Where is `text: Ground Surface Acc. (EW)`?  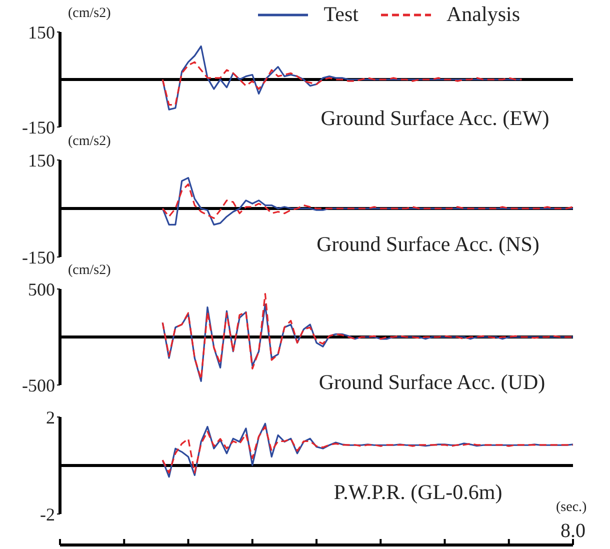
text: Ground Surface Acc. (EW) is located at coordinates (435, 118).